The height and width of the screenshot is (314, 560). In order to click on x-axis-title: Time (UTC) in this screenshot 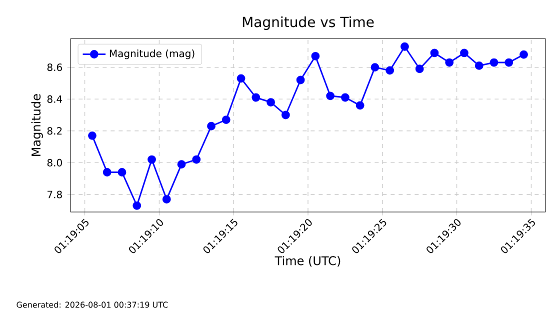, I will do `click(307, 261)`.